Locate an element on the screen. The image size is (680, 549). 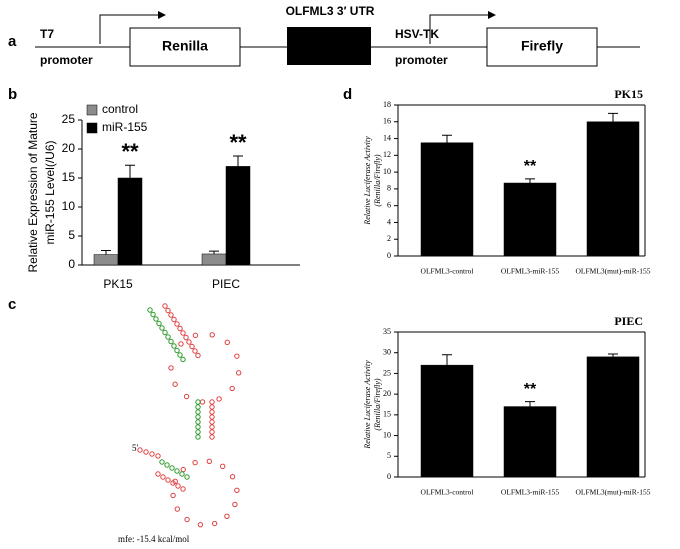
y-tick-label: 12 is located at coordinates (387, 154).